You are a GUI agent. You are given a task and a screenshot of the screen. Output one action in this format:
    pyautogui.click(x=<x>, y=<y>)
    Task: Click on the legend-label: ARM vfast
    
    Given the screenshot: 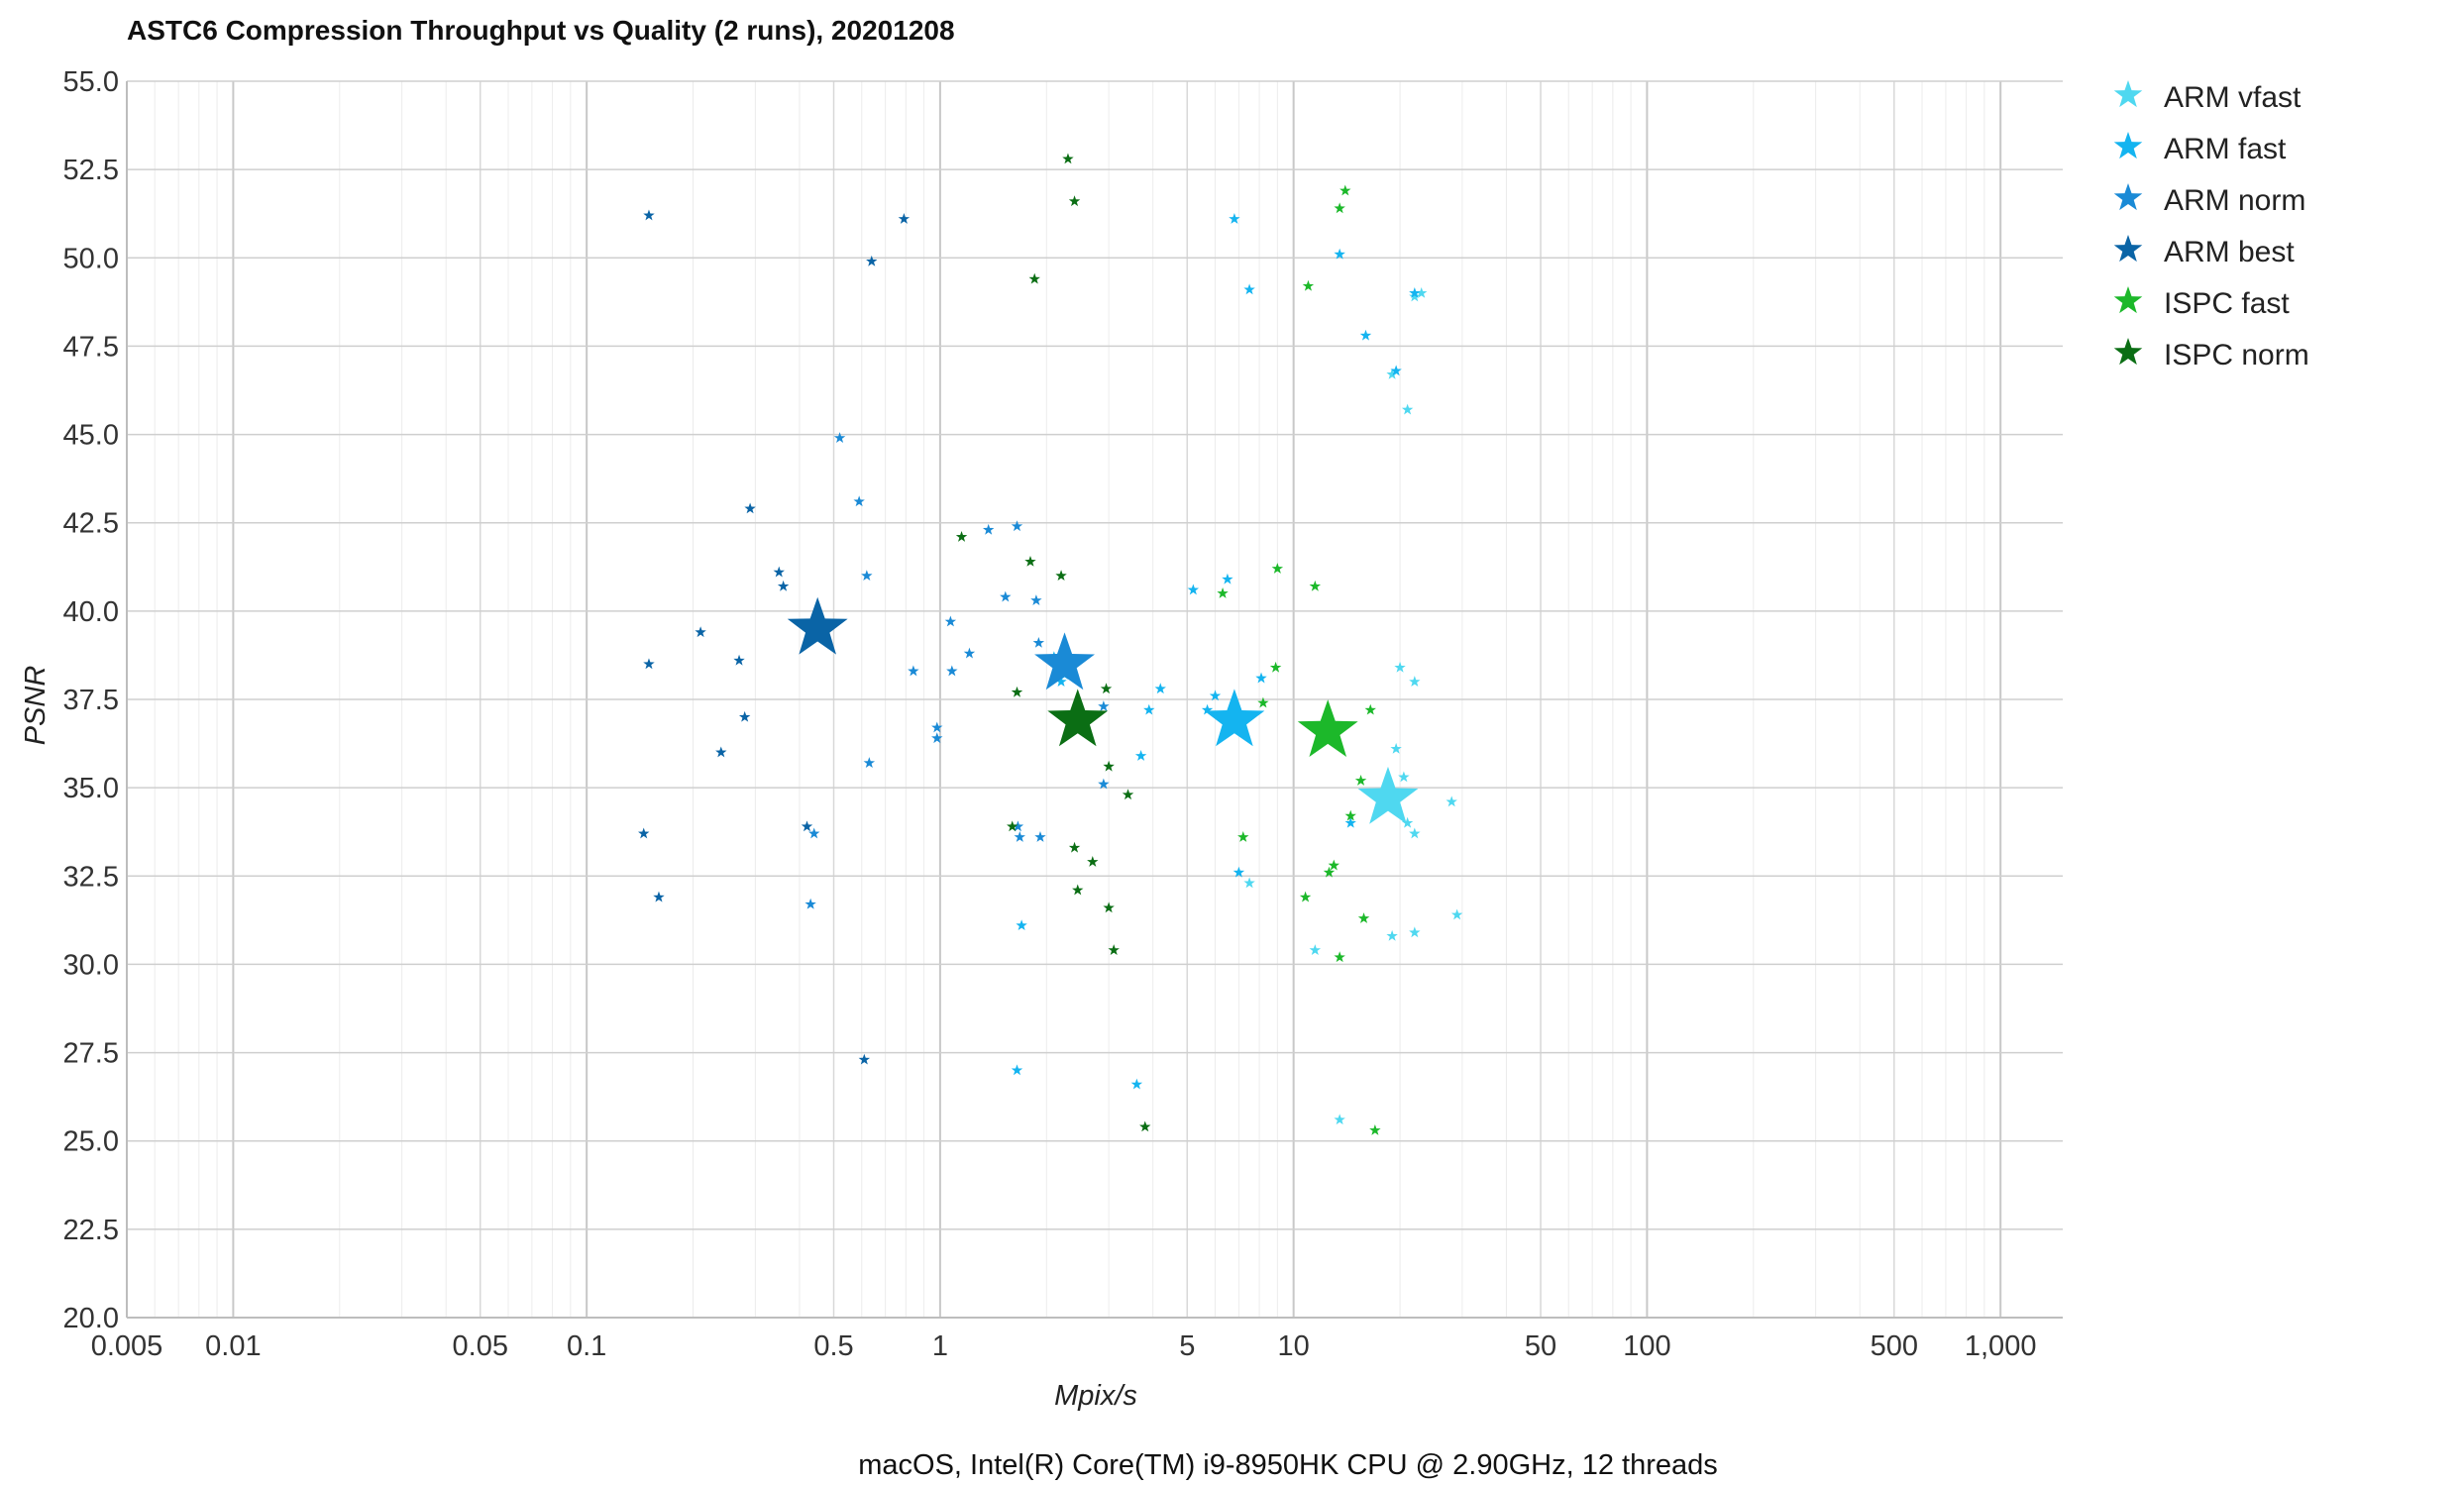 What is the action you would take?
    pyautogui.click(x=2233, y=98)
    